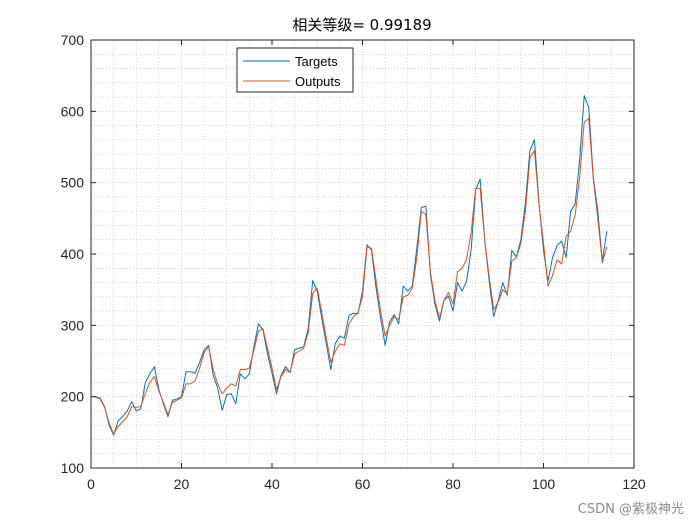 This screenshot has height=525, width=700. Describe the element at coordinates (73, 183) in the screenshot. I see `y-tick-label: 500` at that location.